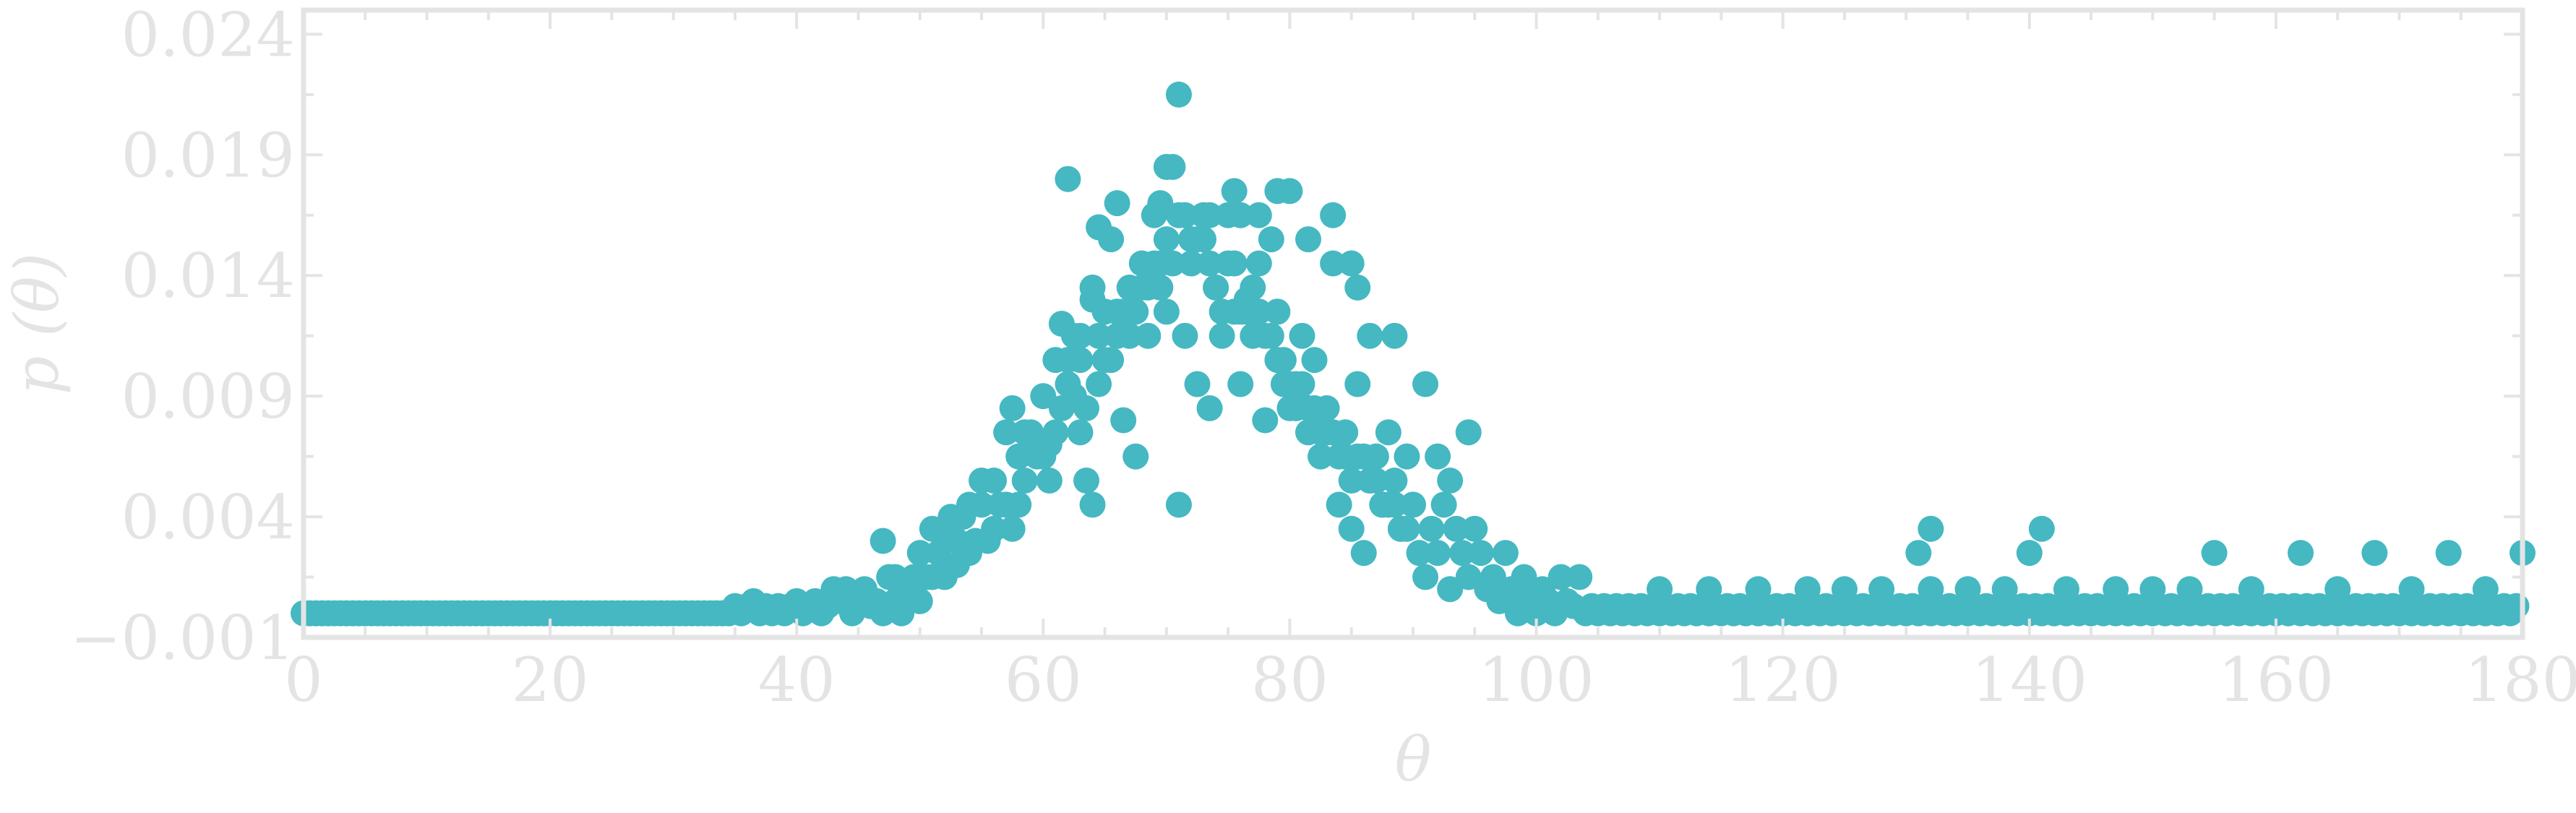 The width and height of the screenshot is (2576, 813). I want to click on y-axis-label: p (θ), so click(37, 324).